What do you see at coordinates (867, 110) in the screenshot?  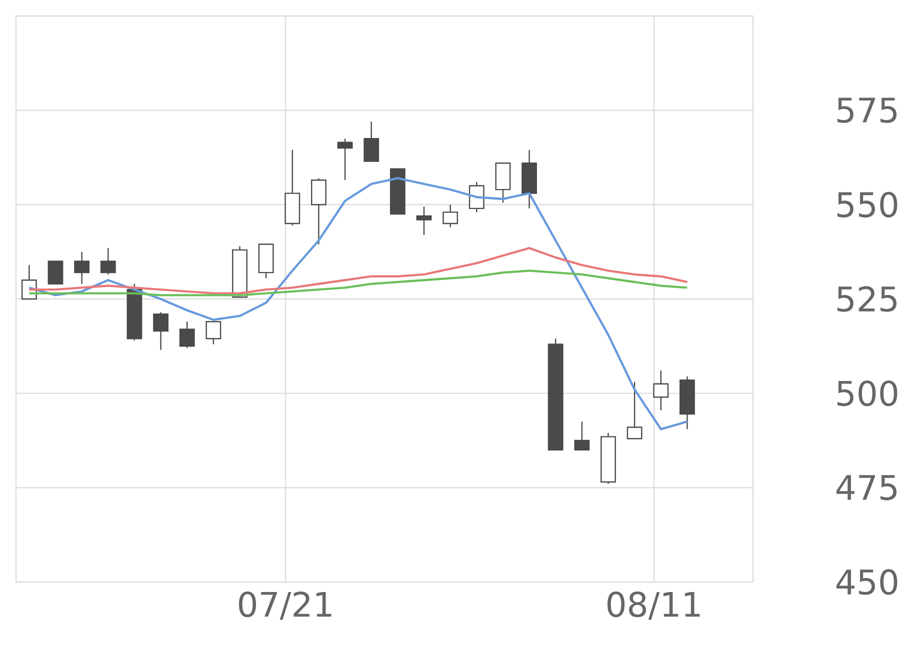 I see `y-tick-label: 575` at bounding box center [867, 110].